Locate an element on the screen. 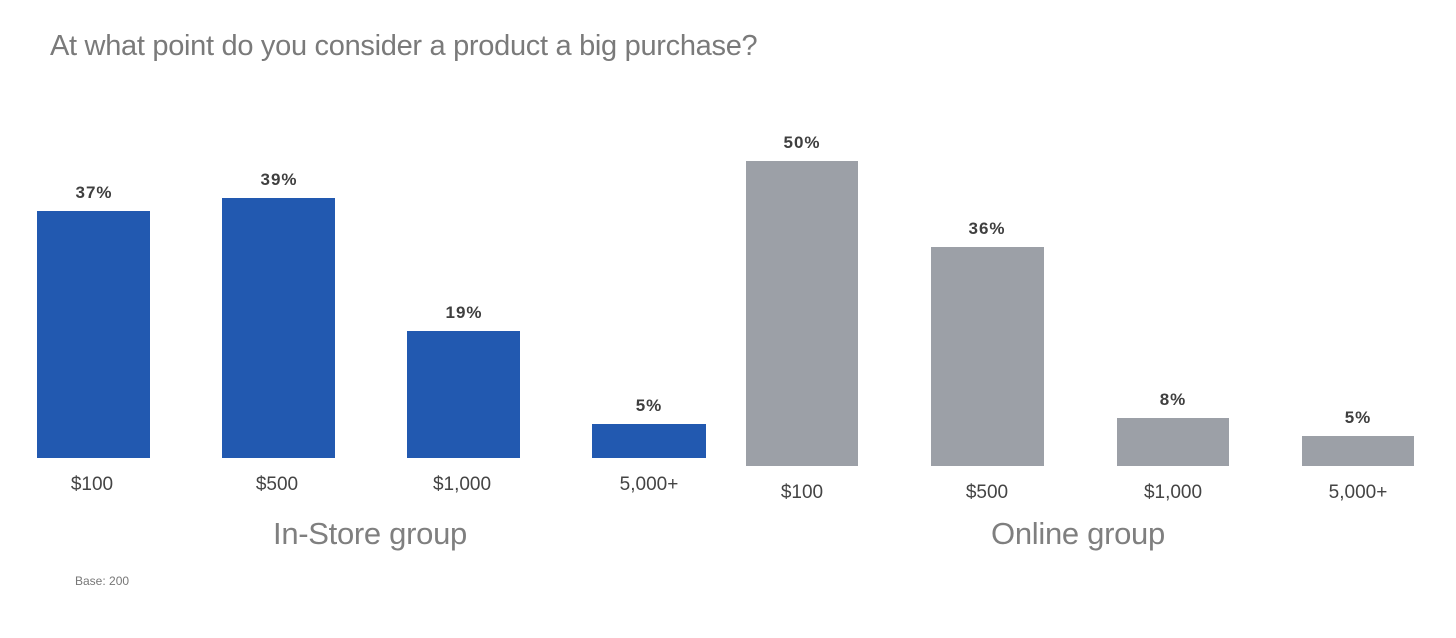  base-footnote: Base: 200 is located at coordinates (102, 581).